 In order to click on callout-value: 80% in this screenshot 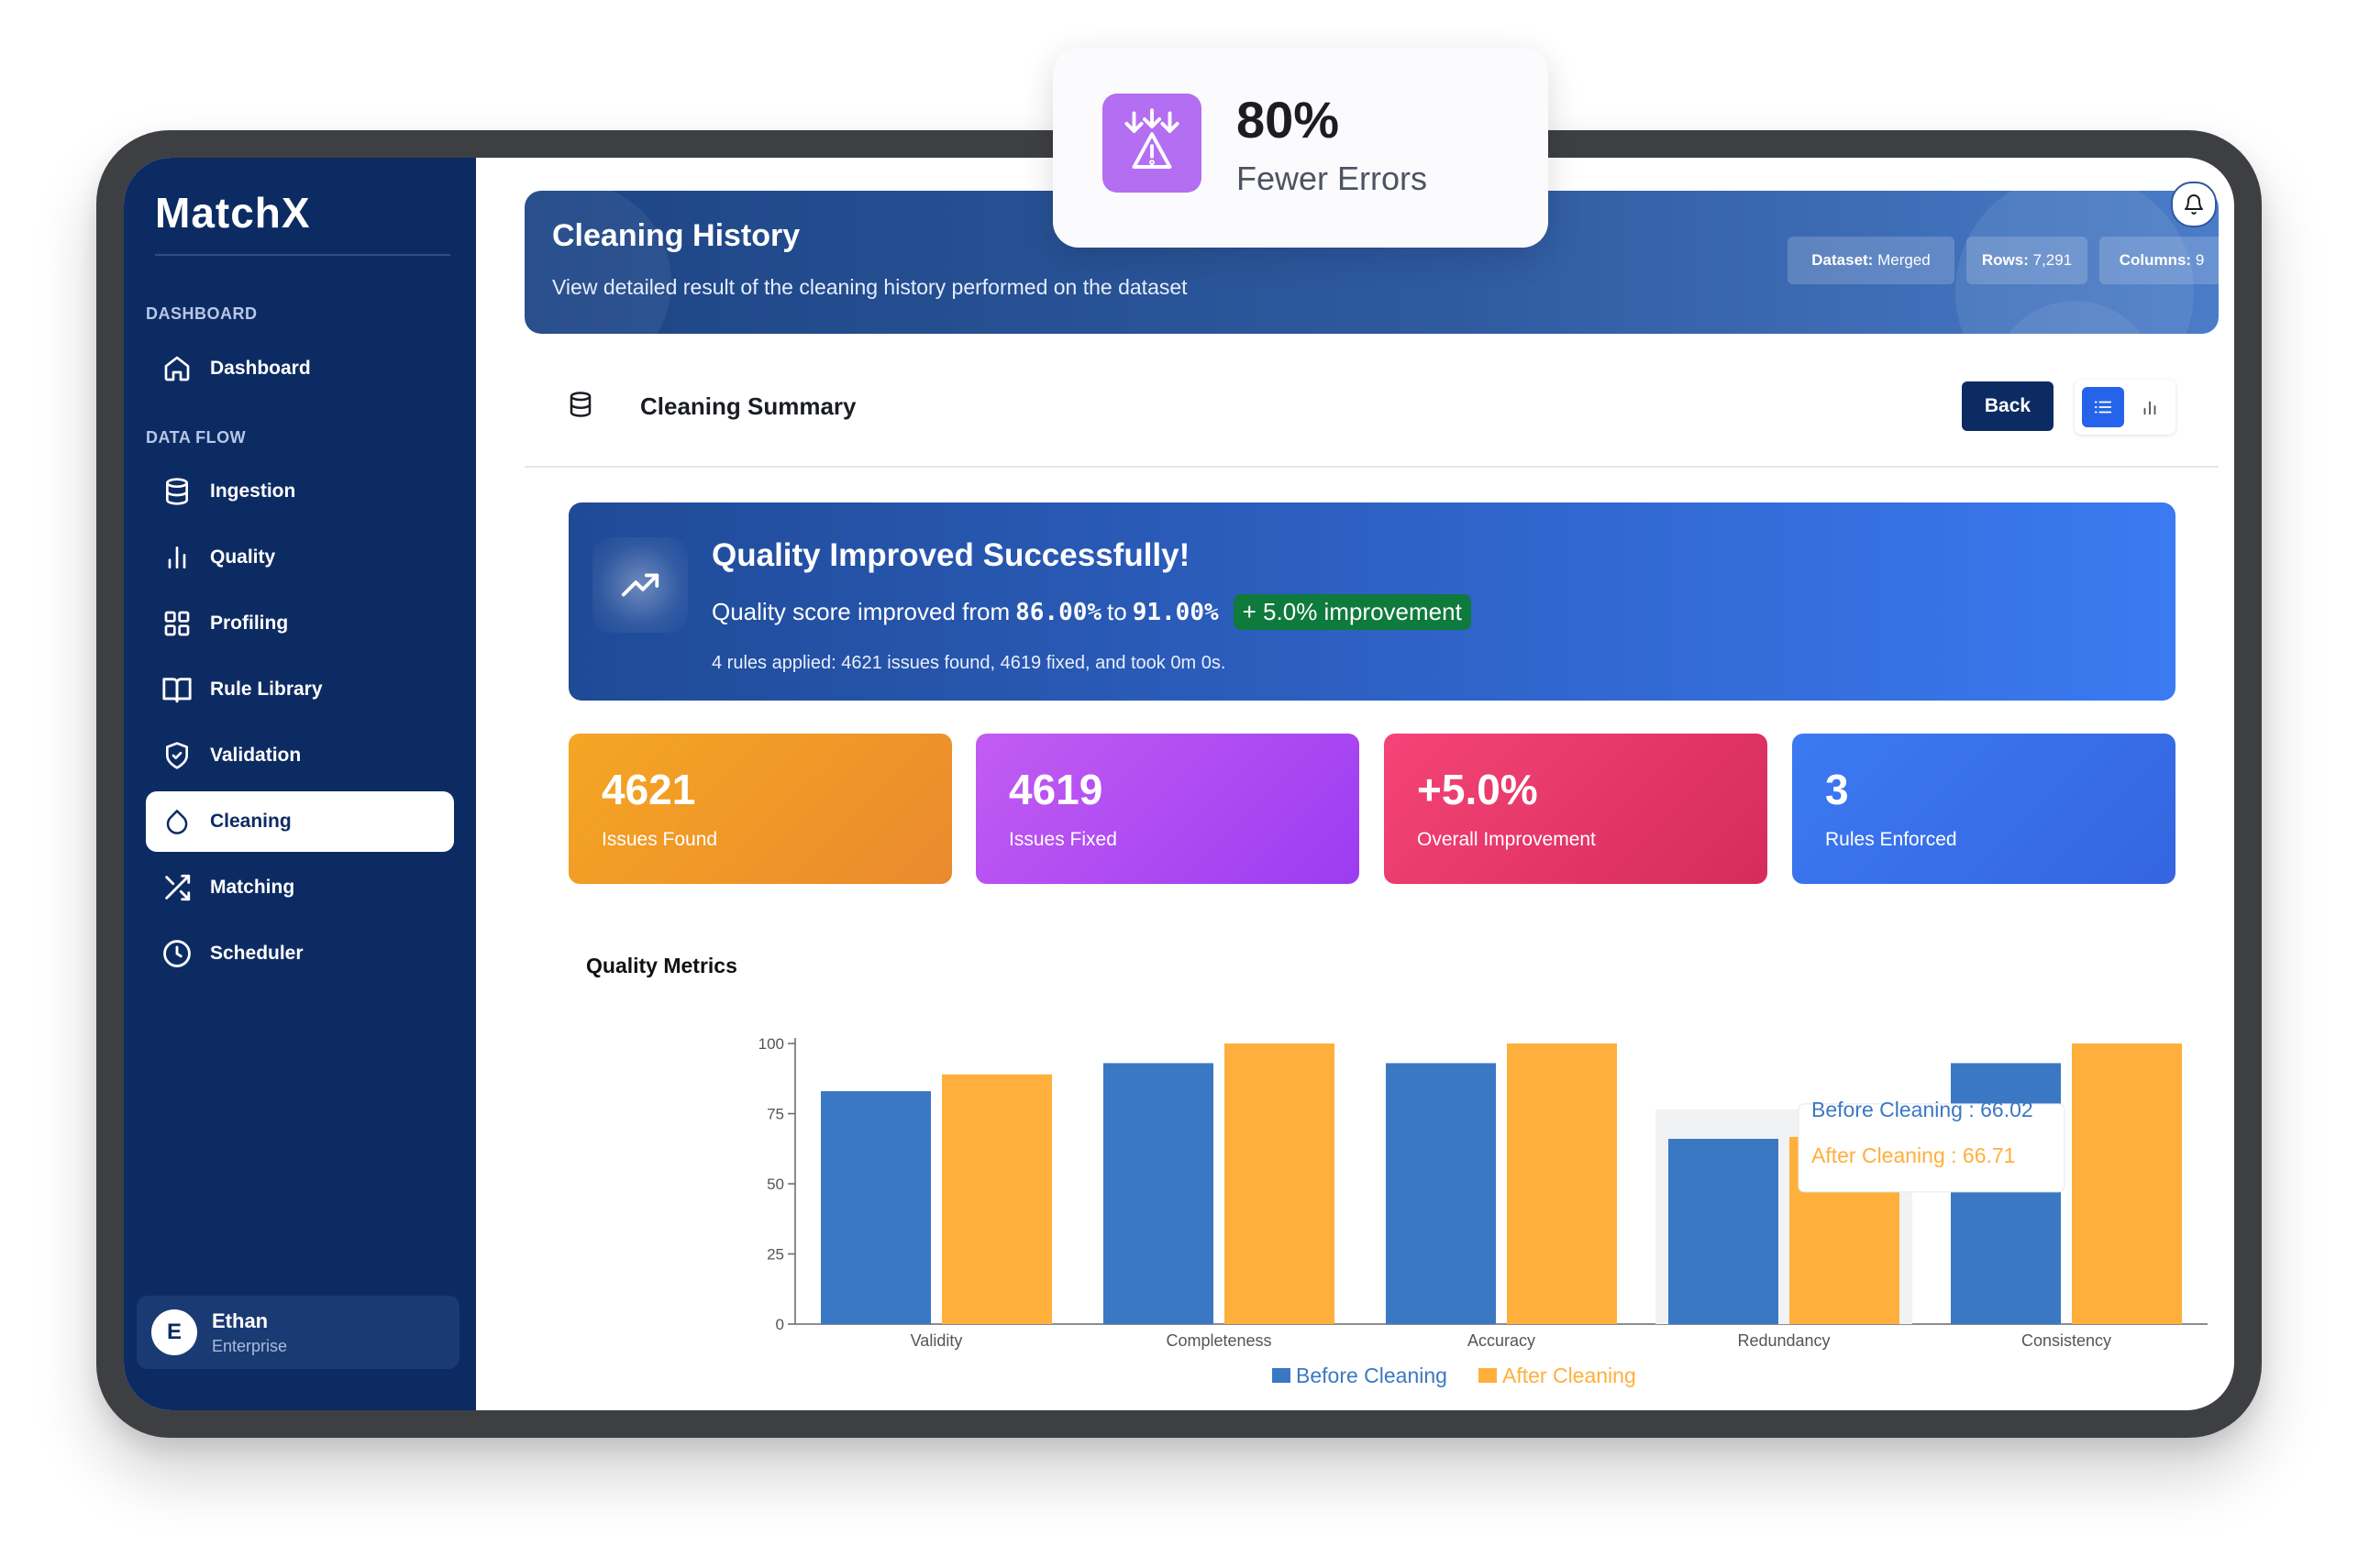, I will do `click(1288, 120)`.